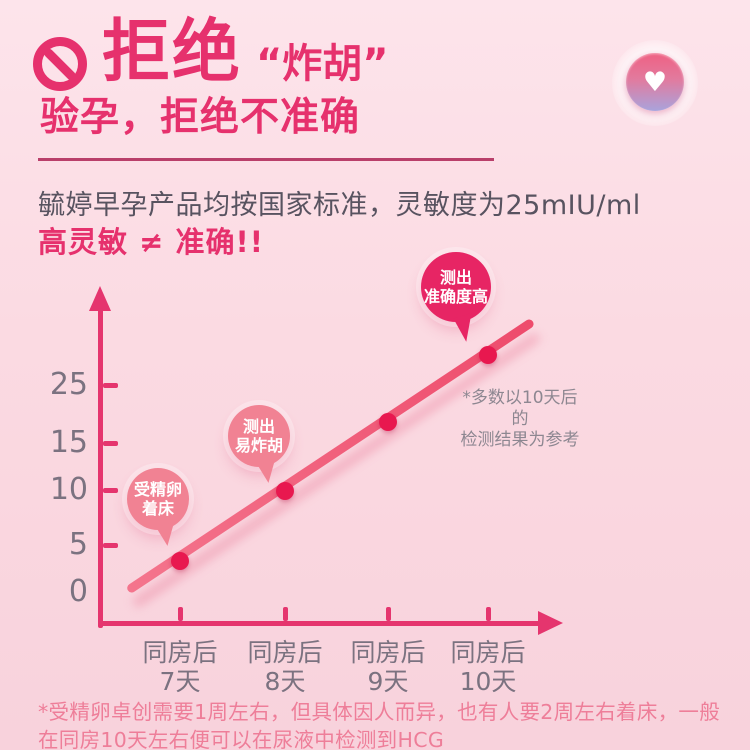 Image resolution: width=750 pixels, height=750 pixels. I want to click on y-axis-arrow-icon, so click(100, 298).